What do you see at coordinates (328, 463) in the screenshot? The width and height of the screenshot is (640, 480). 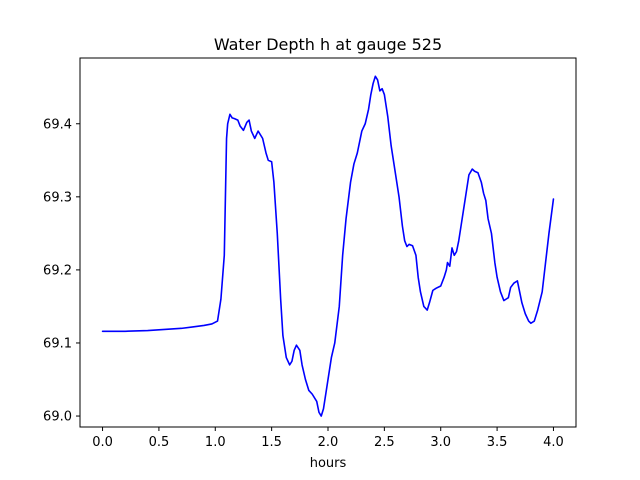 I see `x-axis-label: hours` at bounding box center [328, 463].